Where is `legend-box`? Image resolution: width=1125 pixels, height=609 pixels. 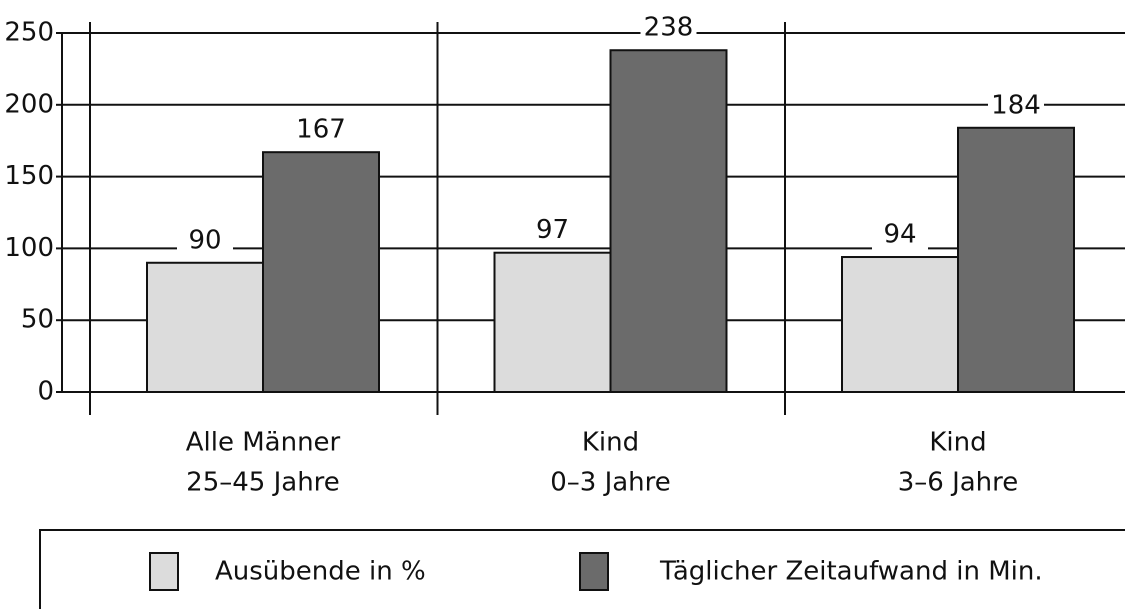 legend-box is located at coordinates (582, 569).